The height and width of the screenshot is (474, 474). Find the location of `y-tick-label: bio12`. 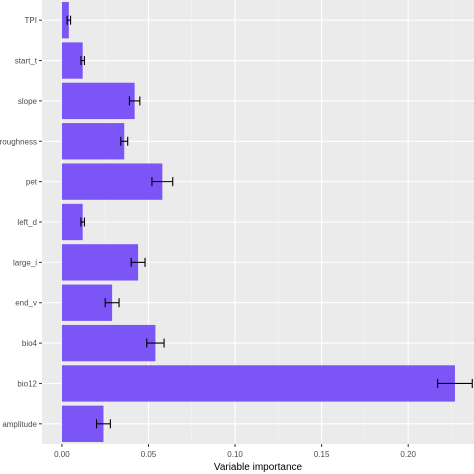

y-tick-label: bio12 is located at coordinates (27, 383).